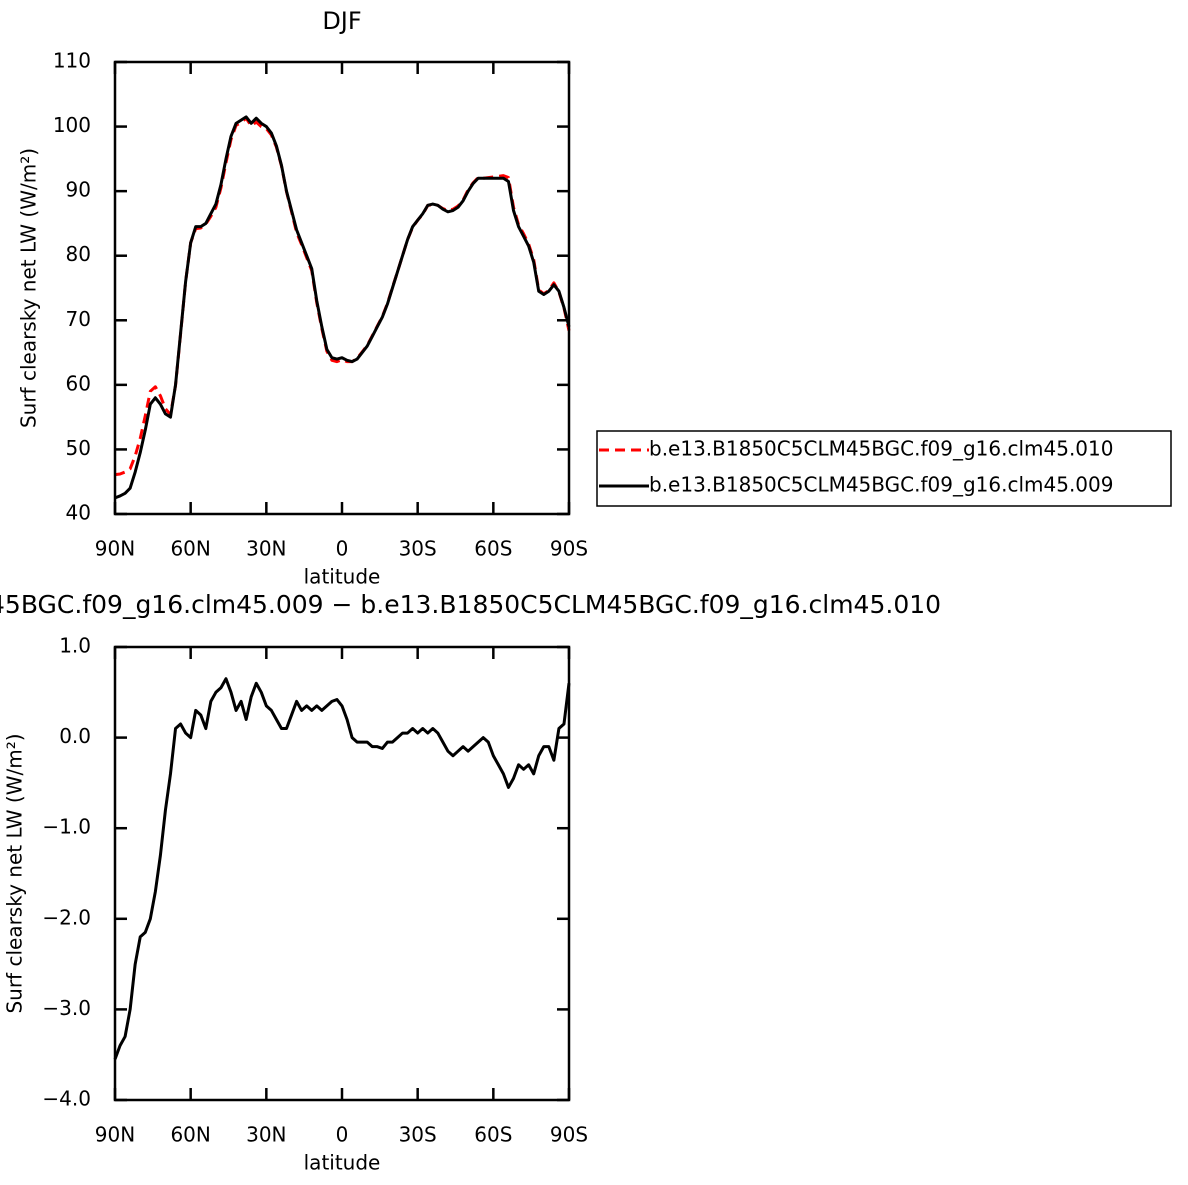 The width and height of the screenshot is (1188, 1185). Describe the element at coordinates (66, 827) in the screenshot. I see `y-tick-label: −1.0` at that location.